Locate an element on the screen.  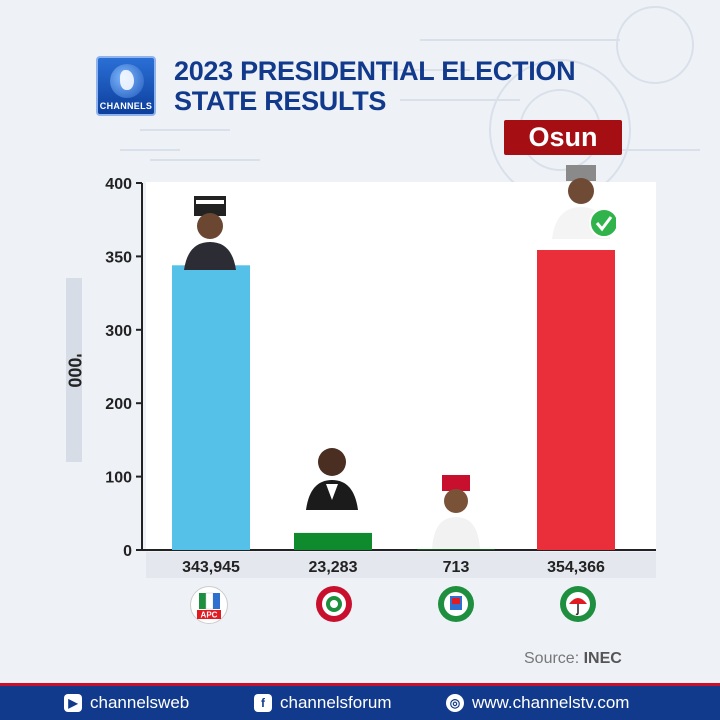
globe-web-icon: ◎ is located at coordinates (455, 703).